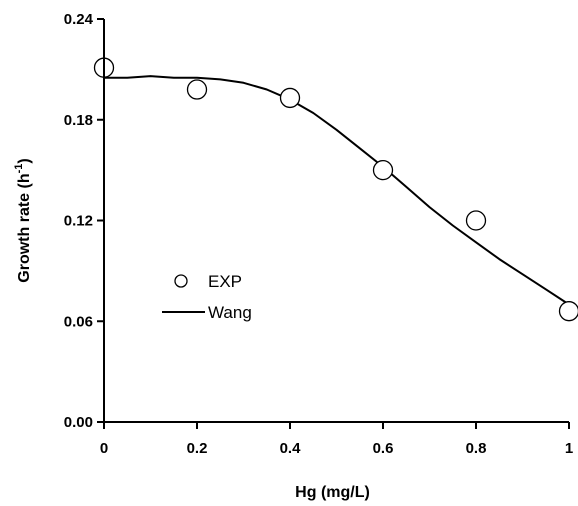 The width and height of the screenshot is (578, 506). What do you see at coordinates (230, 312) in the screenshot?
I see `legend-label-wang: Wang` at bounding box center [230, 312].